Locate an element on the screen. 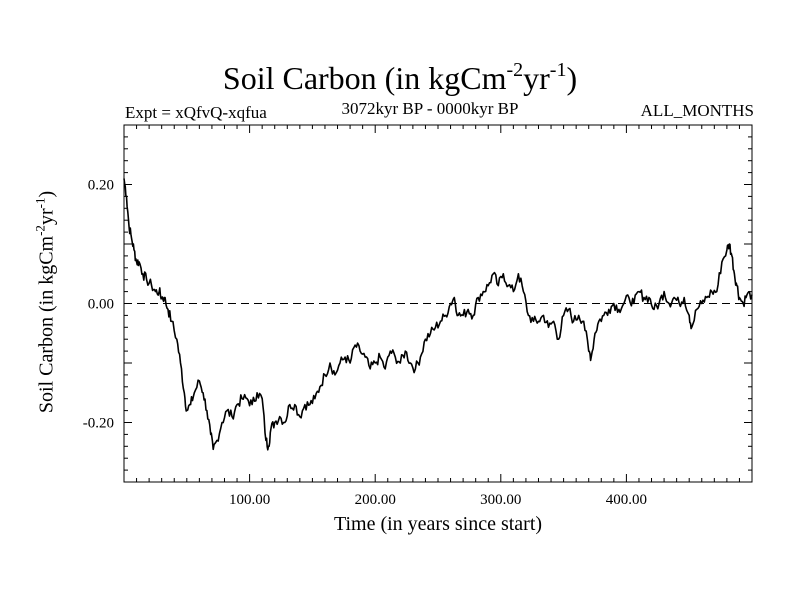 This screenshot has width=800, height=600. subtitle-time-range: 3072kyr BP - 0000kyr BP is located at coordinates (430, 108).